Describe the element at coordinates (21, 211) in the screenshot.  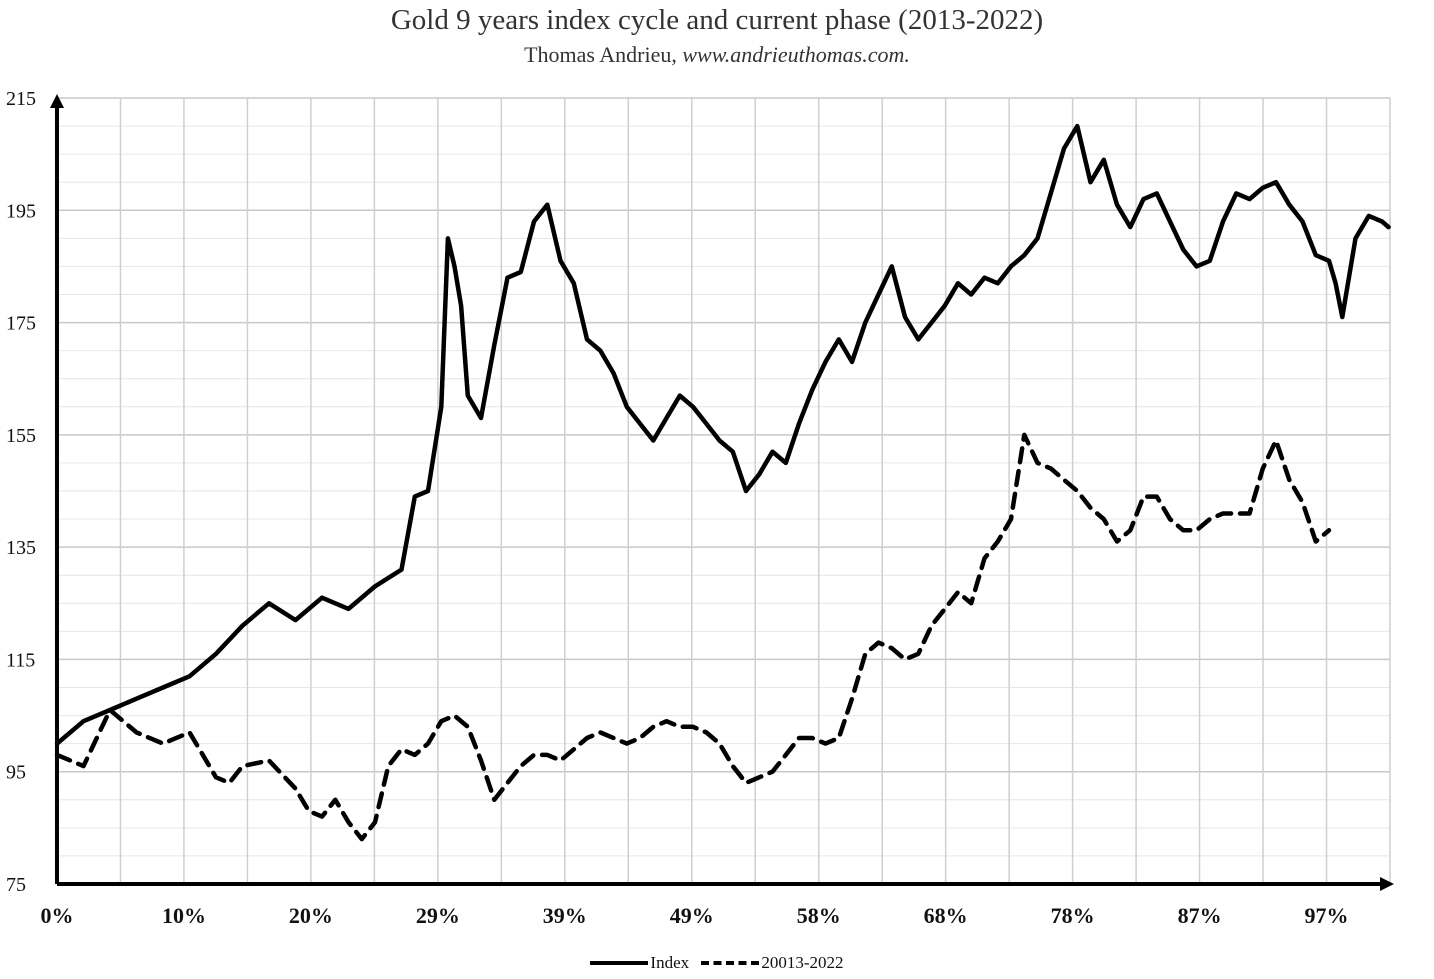
I see `y-tick-label: 195` at that location.